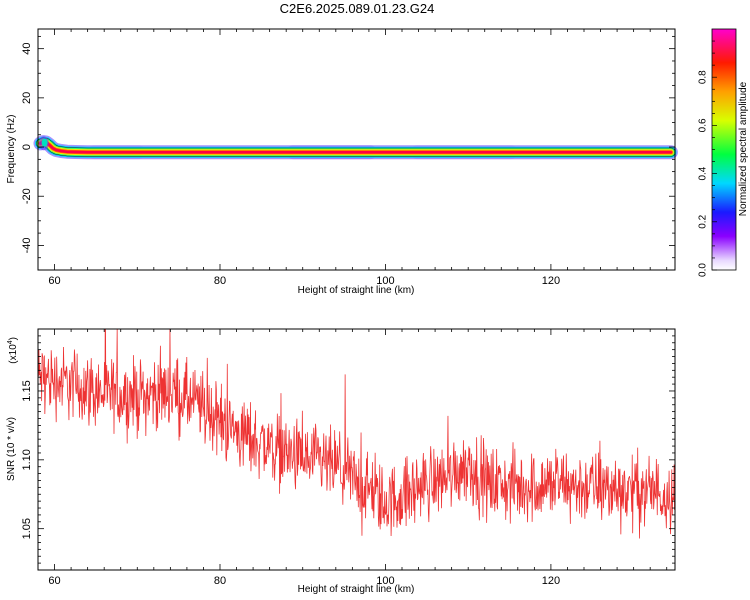  I want to click on spectrogram-xtick-label: 100, so click(385, 281).